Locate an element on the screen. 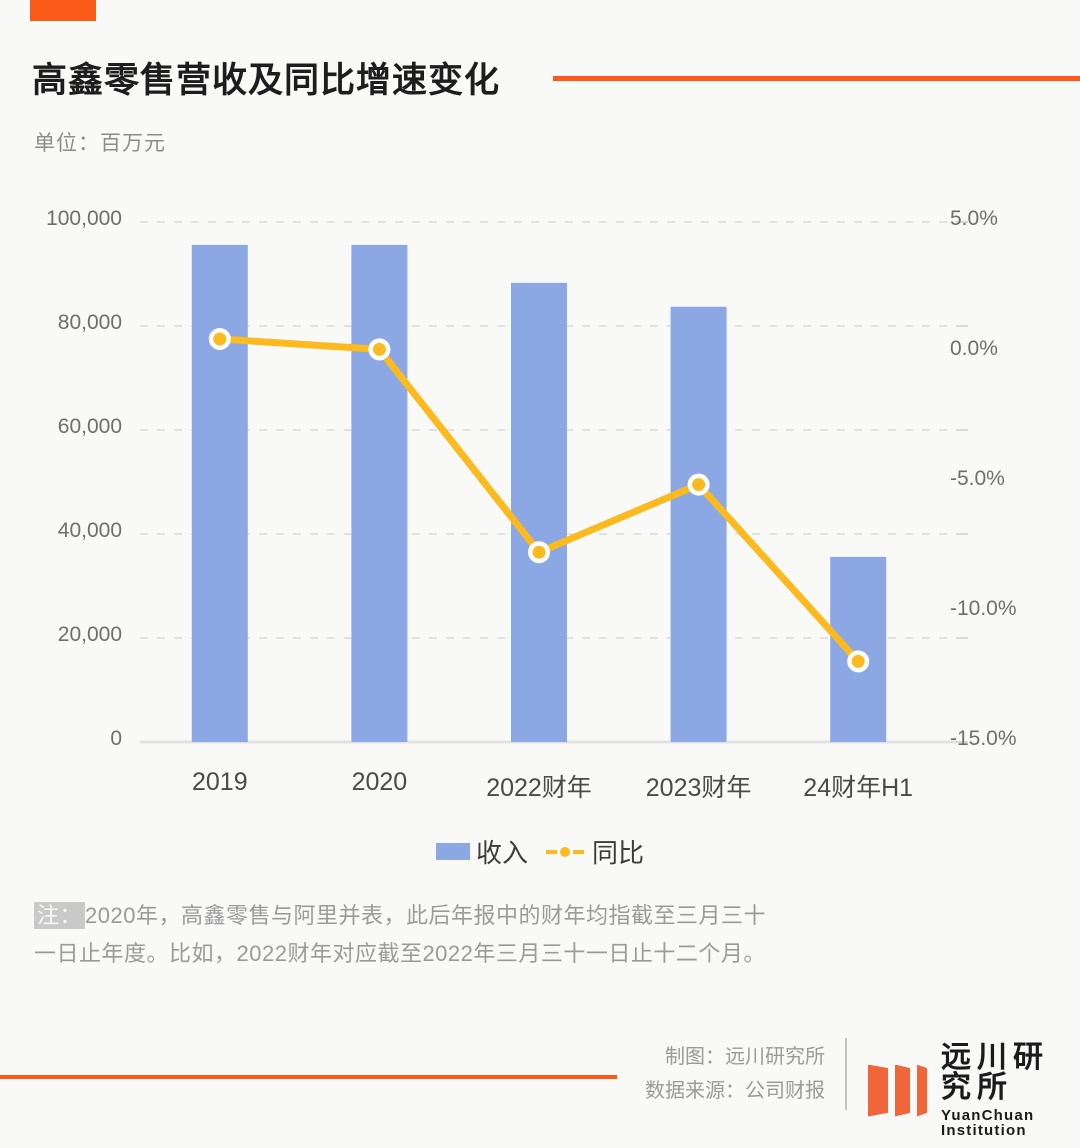  y-axis-right-tick: -15.0% is located at coordinates (983, 738).